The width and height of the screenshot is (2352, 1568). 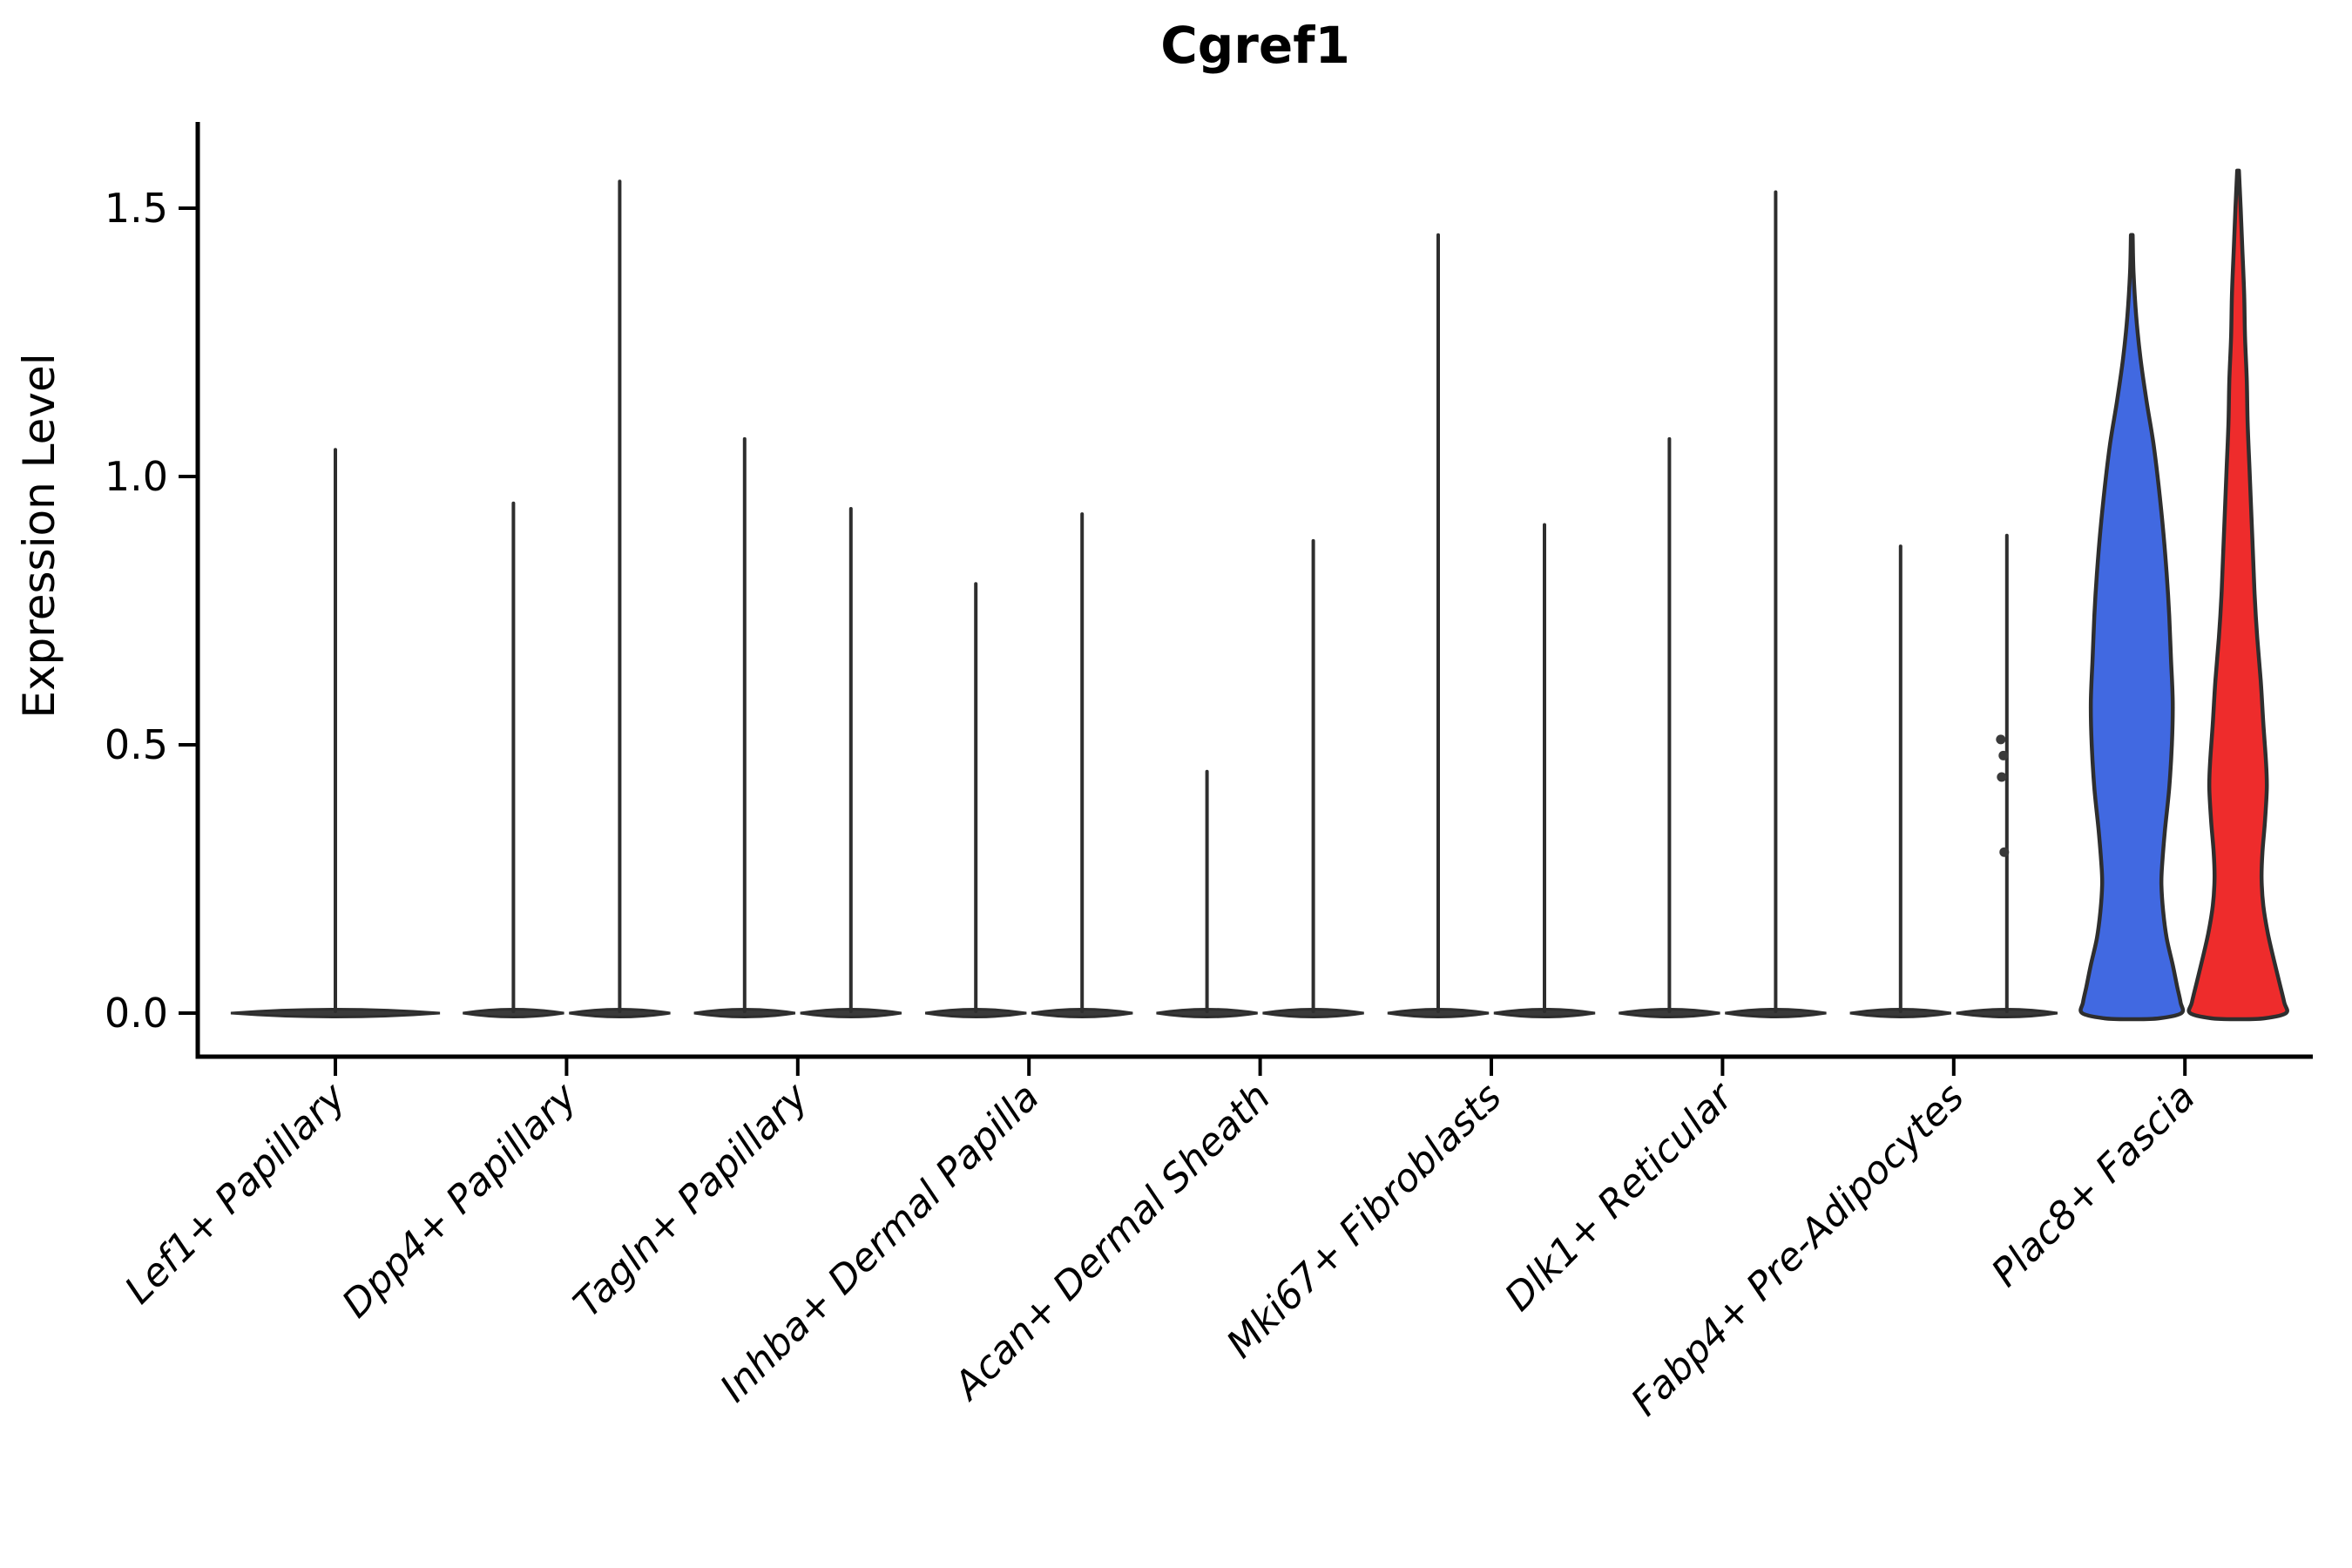 What do you see at coordinates (1255, 45) in the screenshot?
I see `chart-title: Cgref1` at bounding box center [1255, 45].